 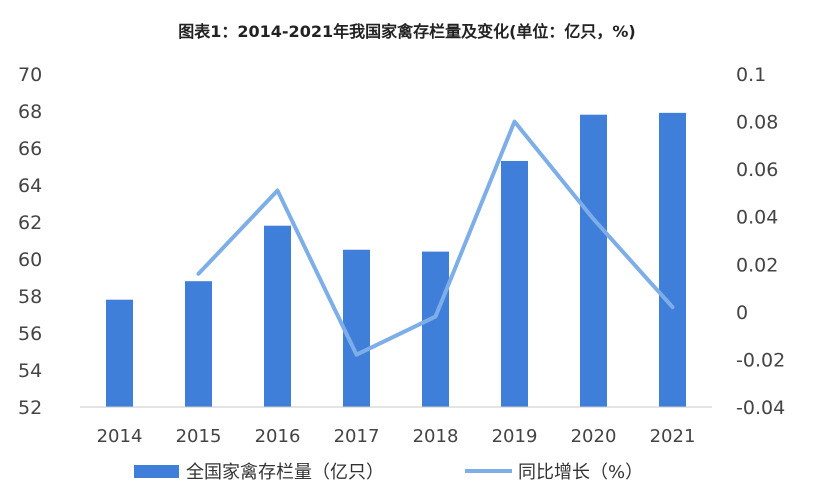 What do you see at coordinates (278, 436) in the screenshot?
I see `x-axis-tick-label: 2016` at bounding box center [278, 436].